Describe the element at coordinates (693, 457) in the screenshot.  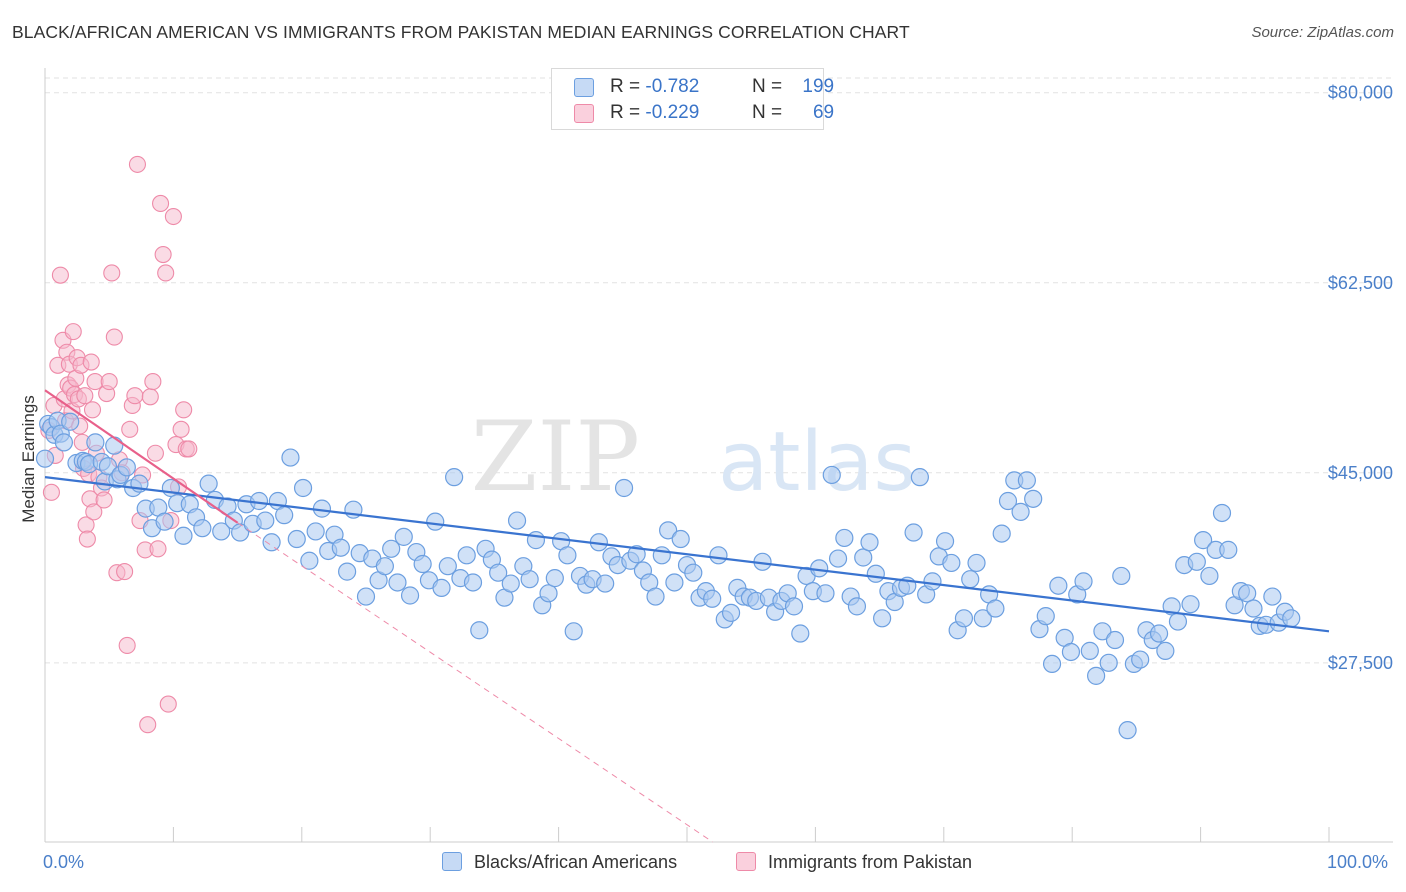
I see `watermark: ZIP atlas` at that location.